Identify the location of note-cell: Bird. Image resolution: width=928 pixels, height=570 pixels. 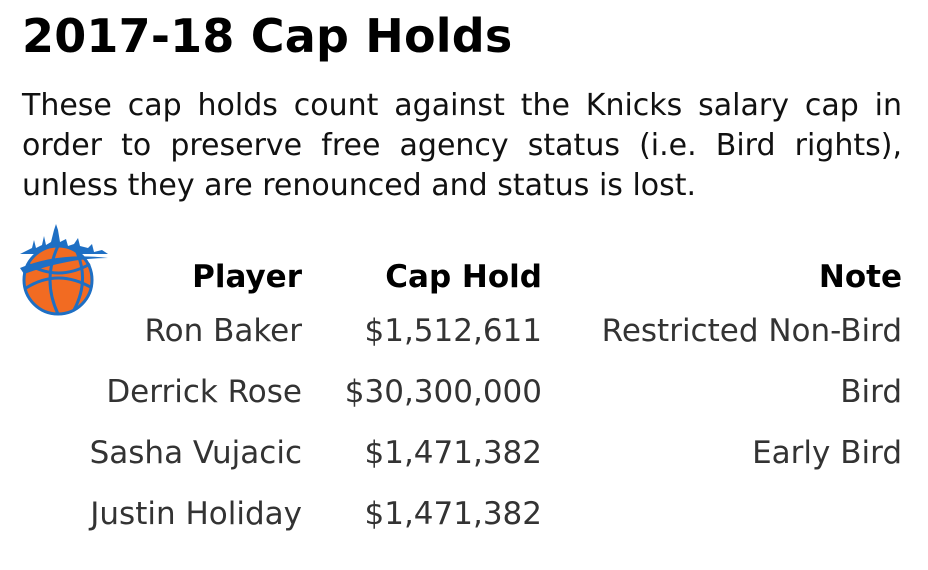
(871, 392).